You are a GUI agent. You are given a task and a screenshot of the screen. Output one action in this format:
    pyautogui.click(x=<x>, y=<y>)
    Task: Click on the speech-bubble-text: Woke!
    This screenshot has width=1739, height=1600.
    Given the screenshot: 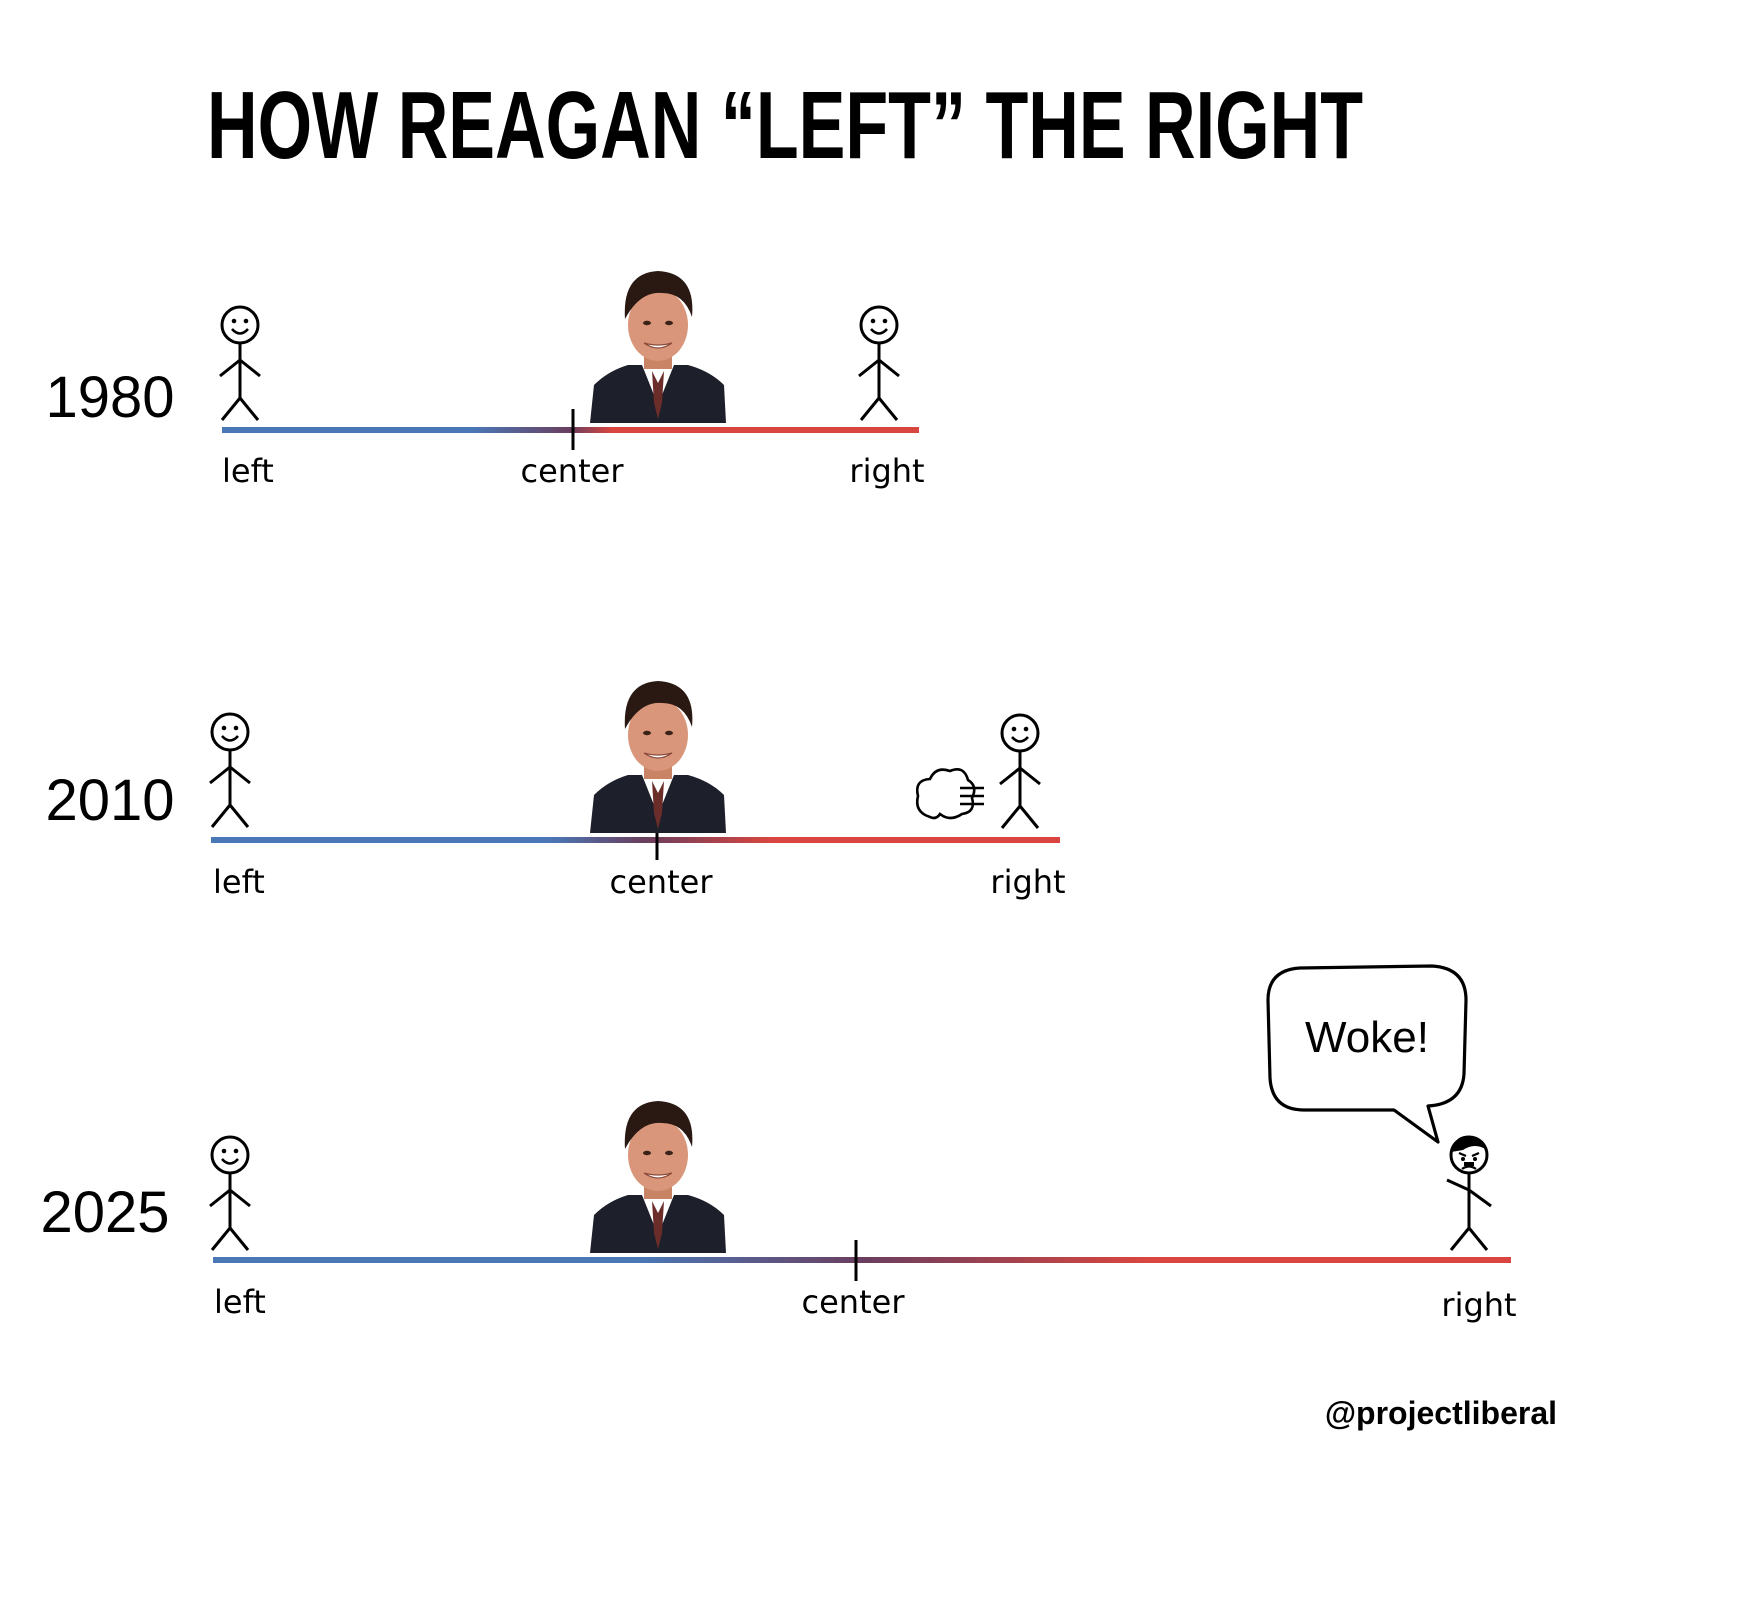 What is the action you would take?
    pyautogui.click(x=1367, y=1037)
    